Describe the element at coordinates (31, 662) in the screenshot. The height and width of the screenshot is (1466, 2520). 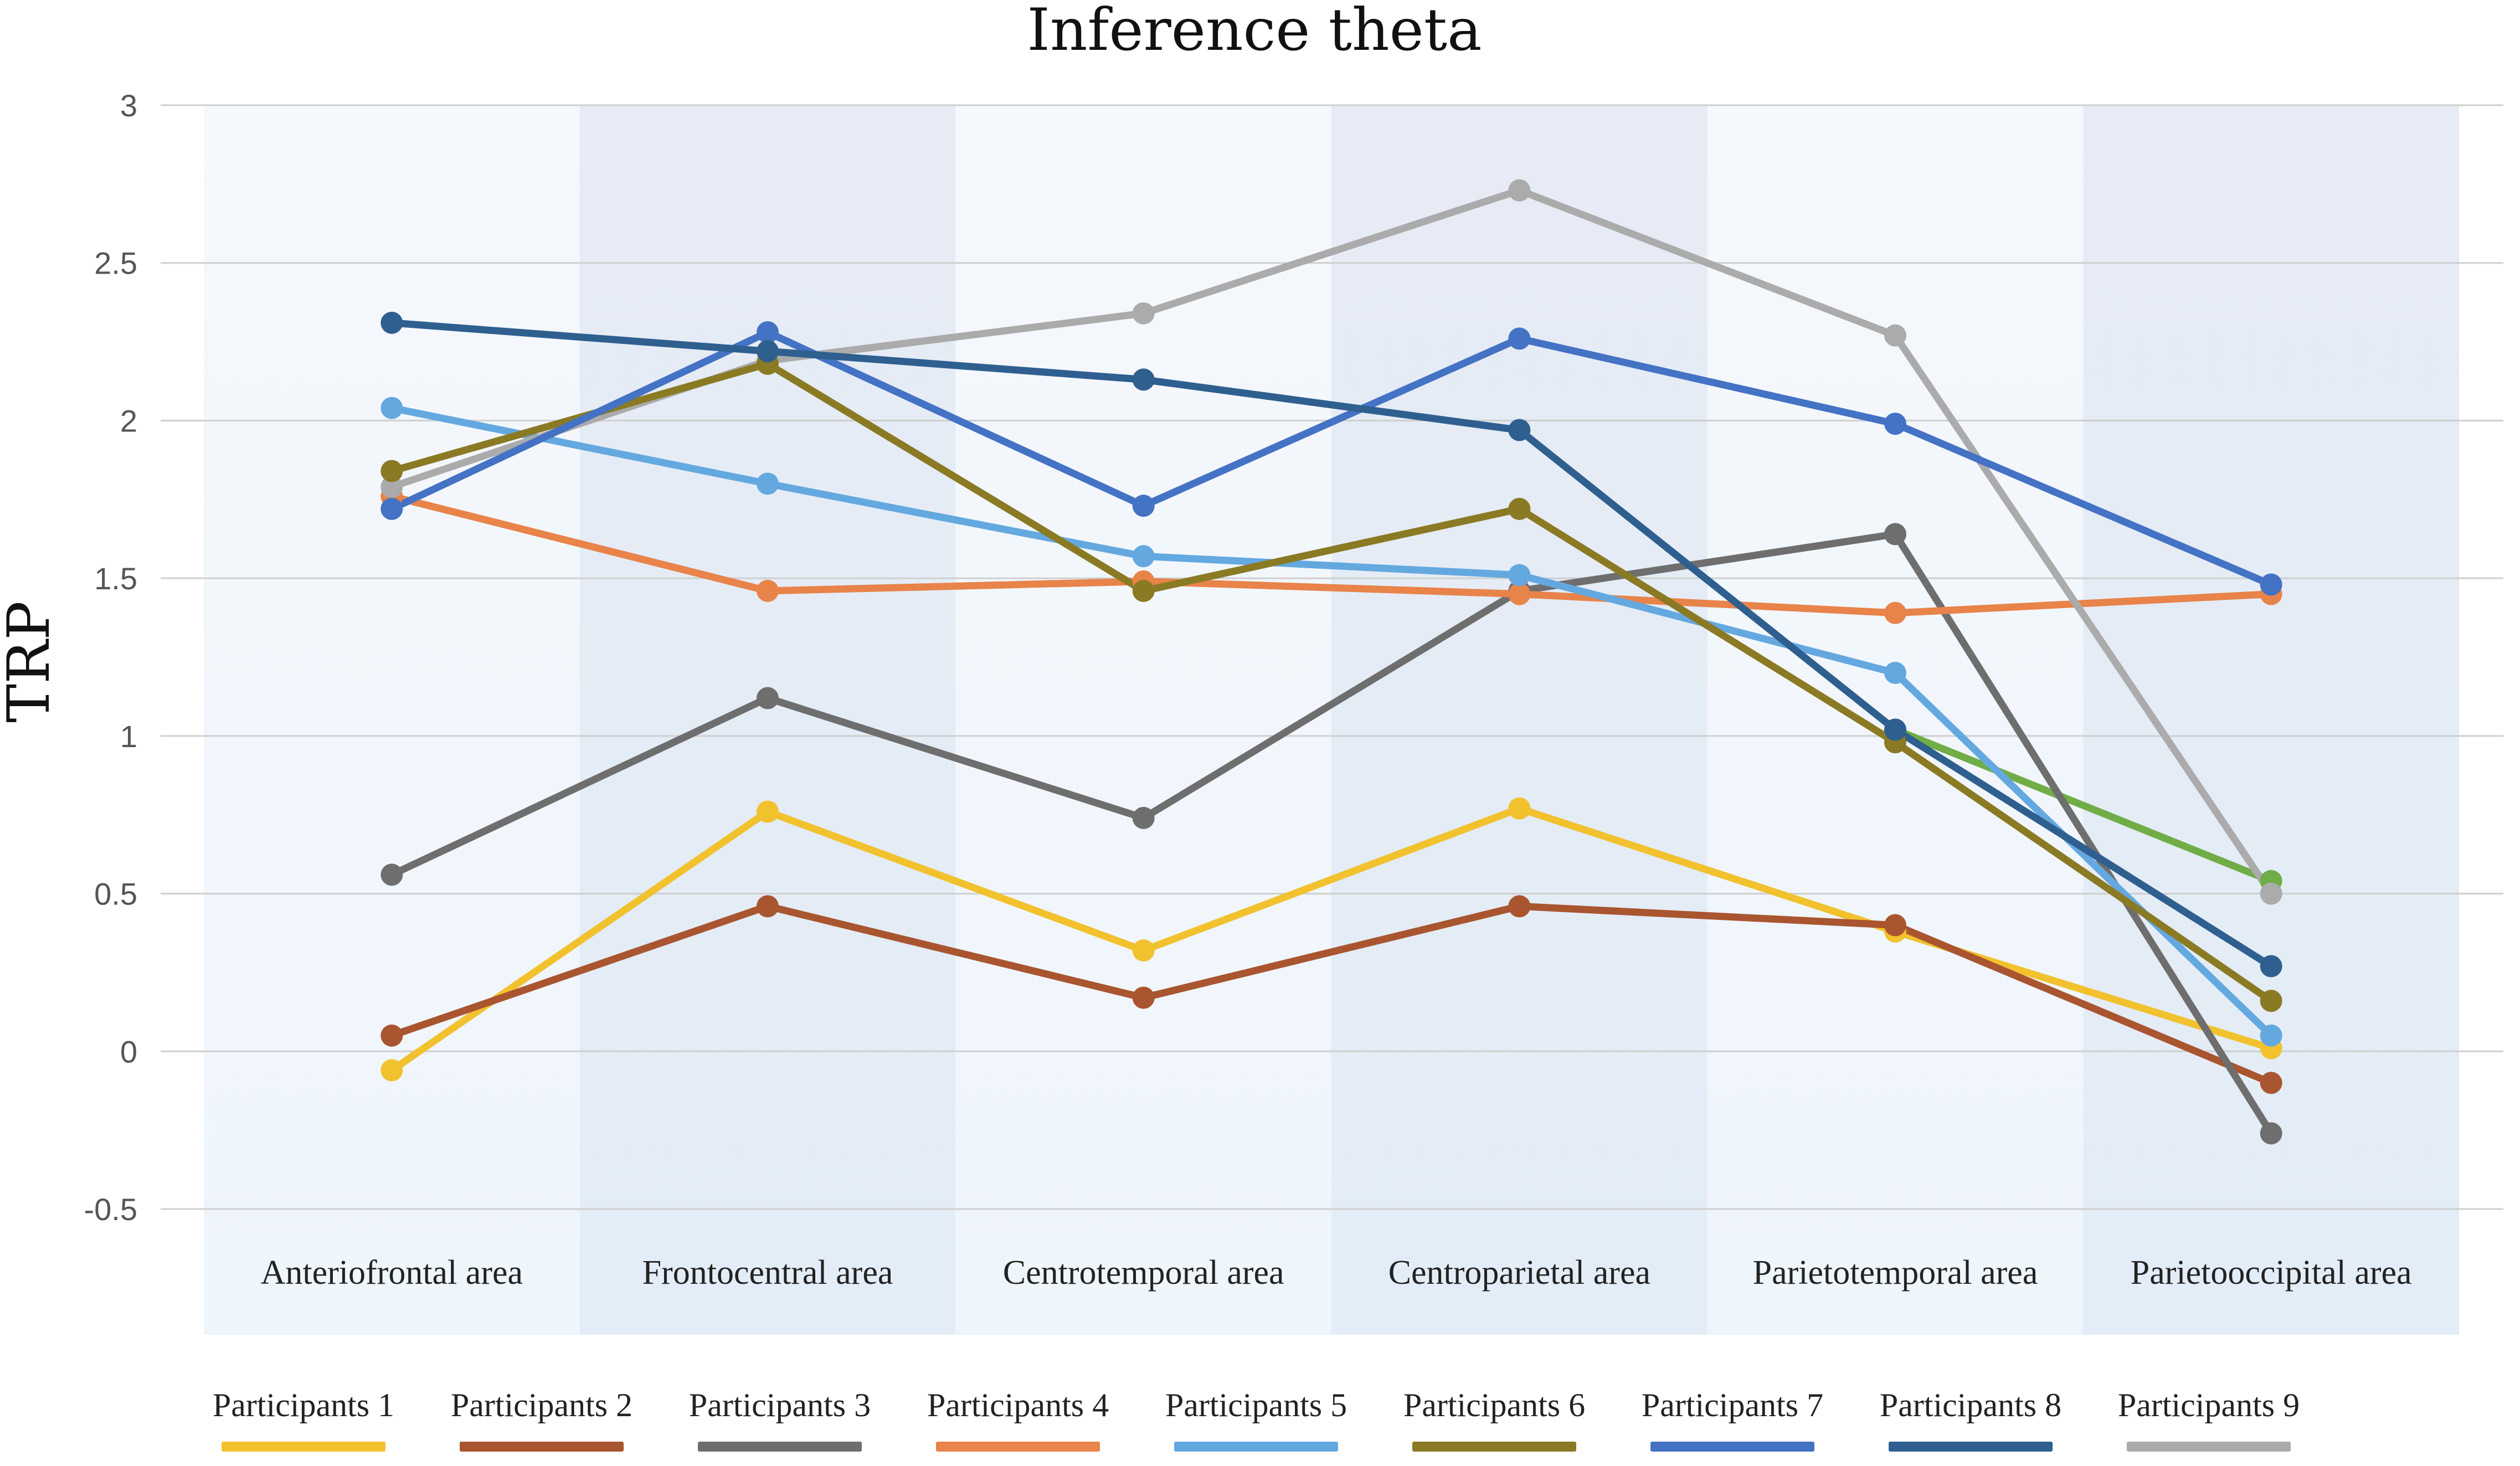
I see `y-axis-label: TRP` at that location.